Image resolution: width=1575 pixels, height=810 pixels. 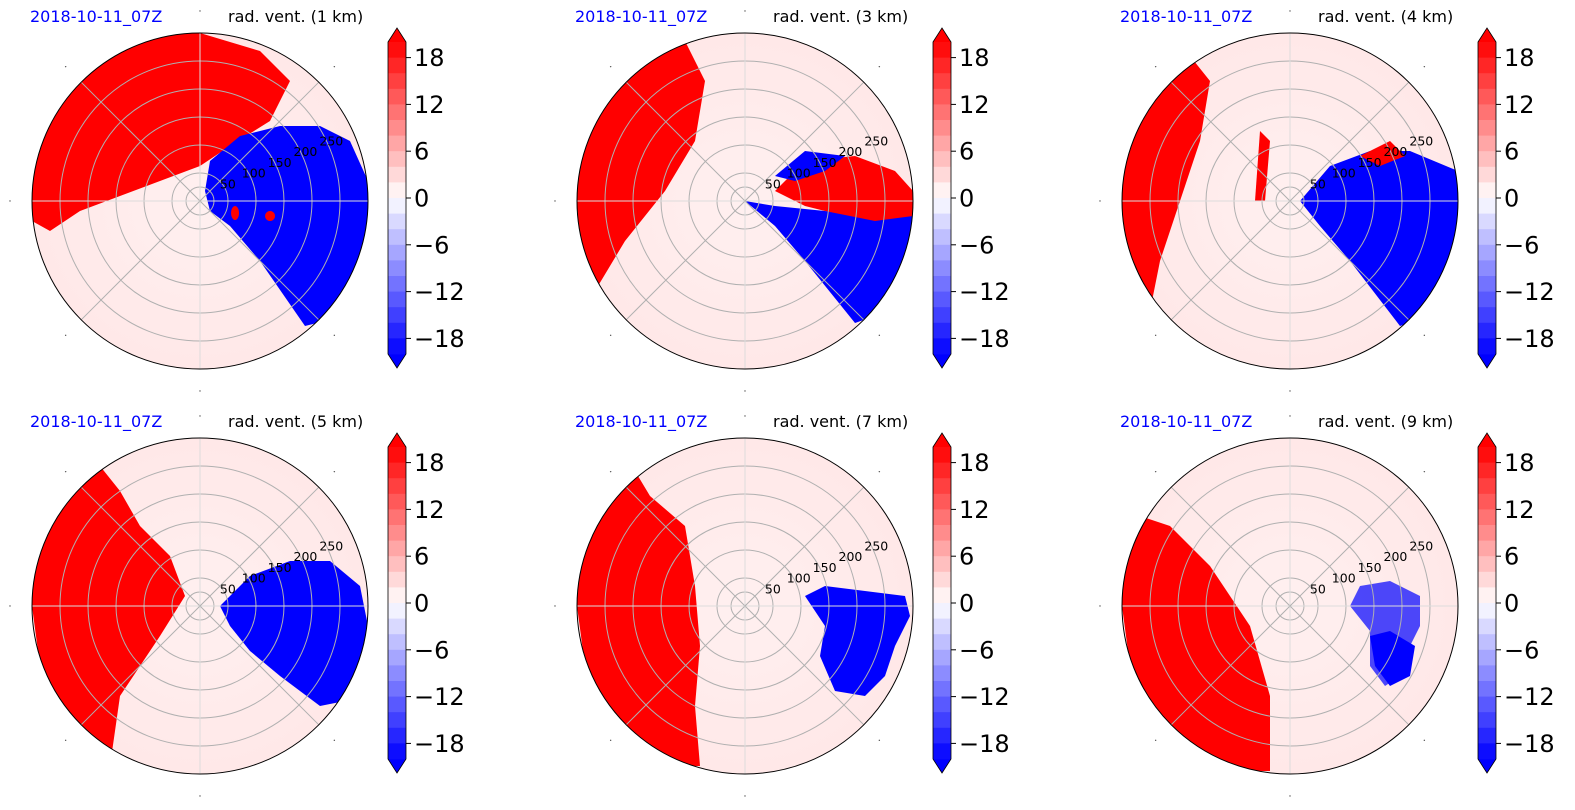 What do you see at coordinates (254, 578) in the screenshot?
I see `radial-tick-label: 100` at bounding box center [254, 578].